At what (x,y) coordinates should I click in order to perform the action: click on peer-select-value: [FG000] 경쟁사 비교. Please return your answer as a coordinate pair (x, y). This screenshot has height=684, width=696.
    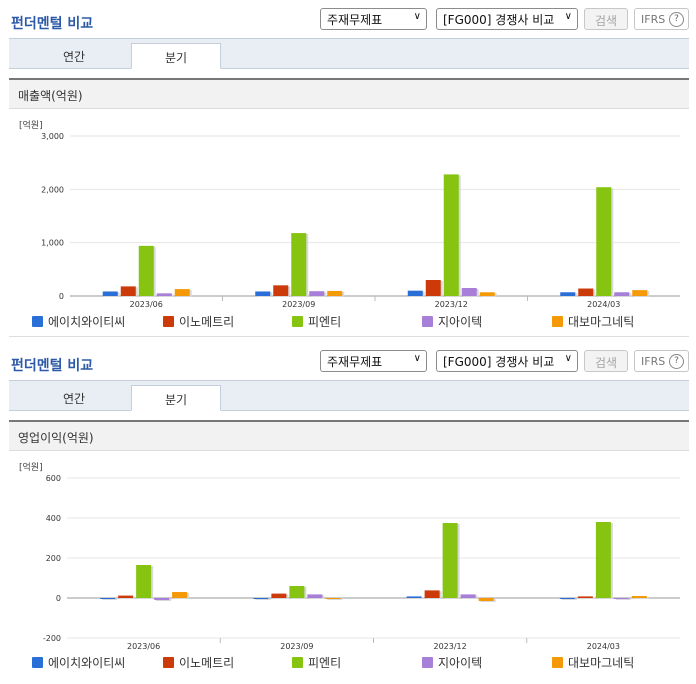
    Looking at the image, I should click on (499, 20).